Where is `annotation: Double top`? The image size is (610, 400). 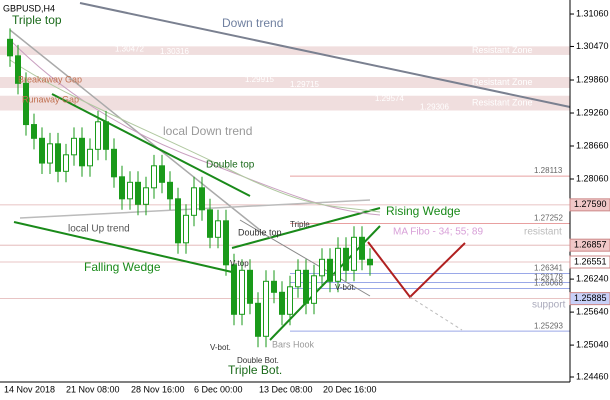 annotation: Double top is located at coordinates (260, 232).